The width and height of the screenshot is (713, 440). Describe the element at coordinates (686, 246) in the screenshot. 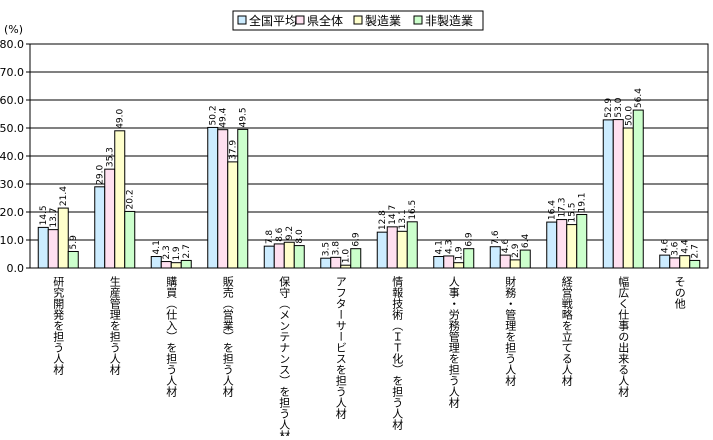

I see `data-label: 4.4` at that location.